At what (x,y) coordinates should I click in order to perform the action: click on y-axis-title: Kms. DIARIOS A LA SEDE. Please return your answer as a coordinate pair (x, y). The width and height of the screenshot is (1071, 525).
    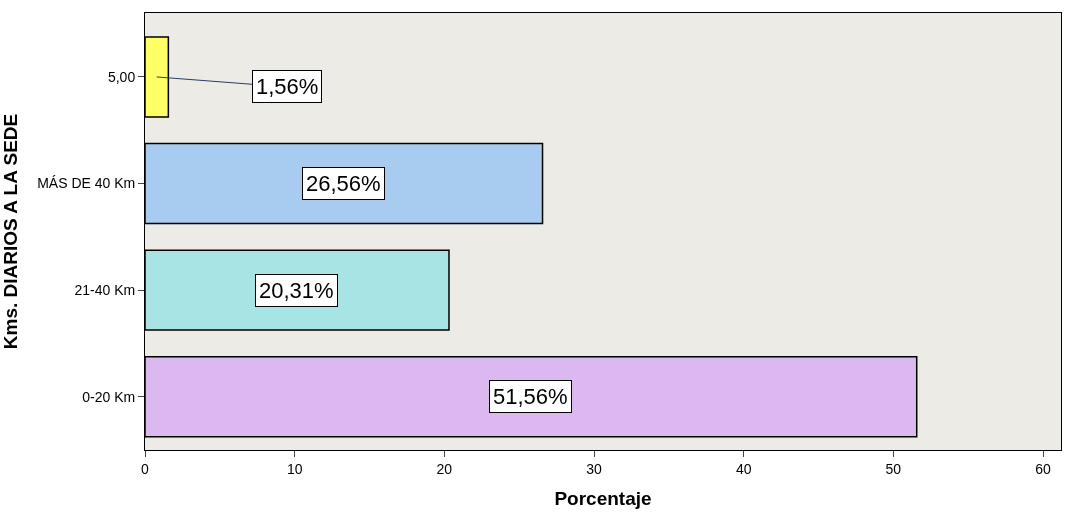
    Looking at the image, I should click on (10, 231).